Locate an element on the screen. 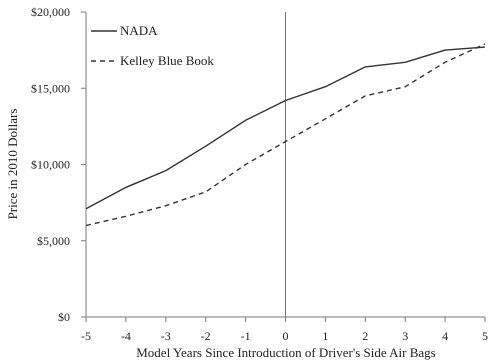  y-axis-title: Price in 2010 Dollars is located at coordinates (12, 164).